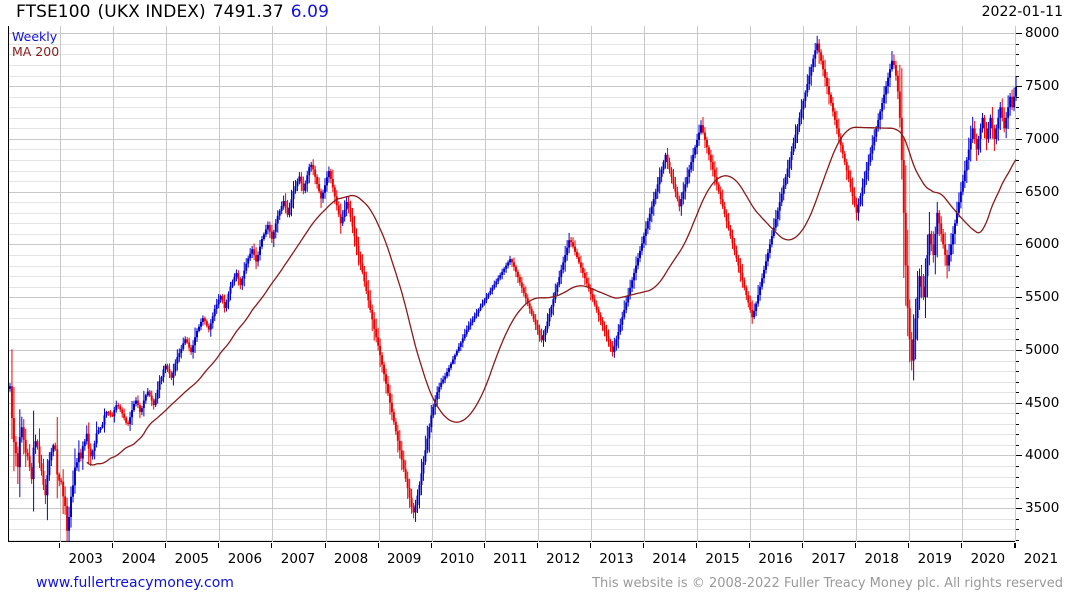  I want to click on y-tick-label: 7000, so click(1042, 138).